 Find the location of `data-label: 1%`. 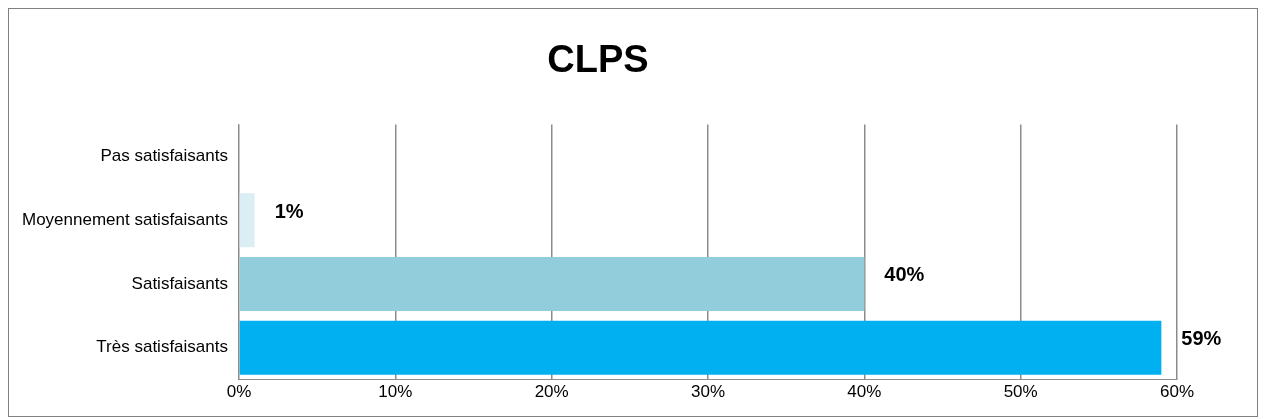

data-label: 1% is located at coordinates (289, 210).